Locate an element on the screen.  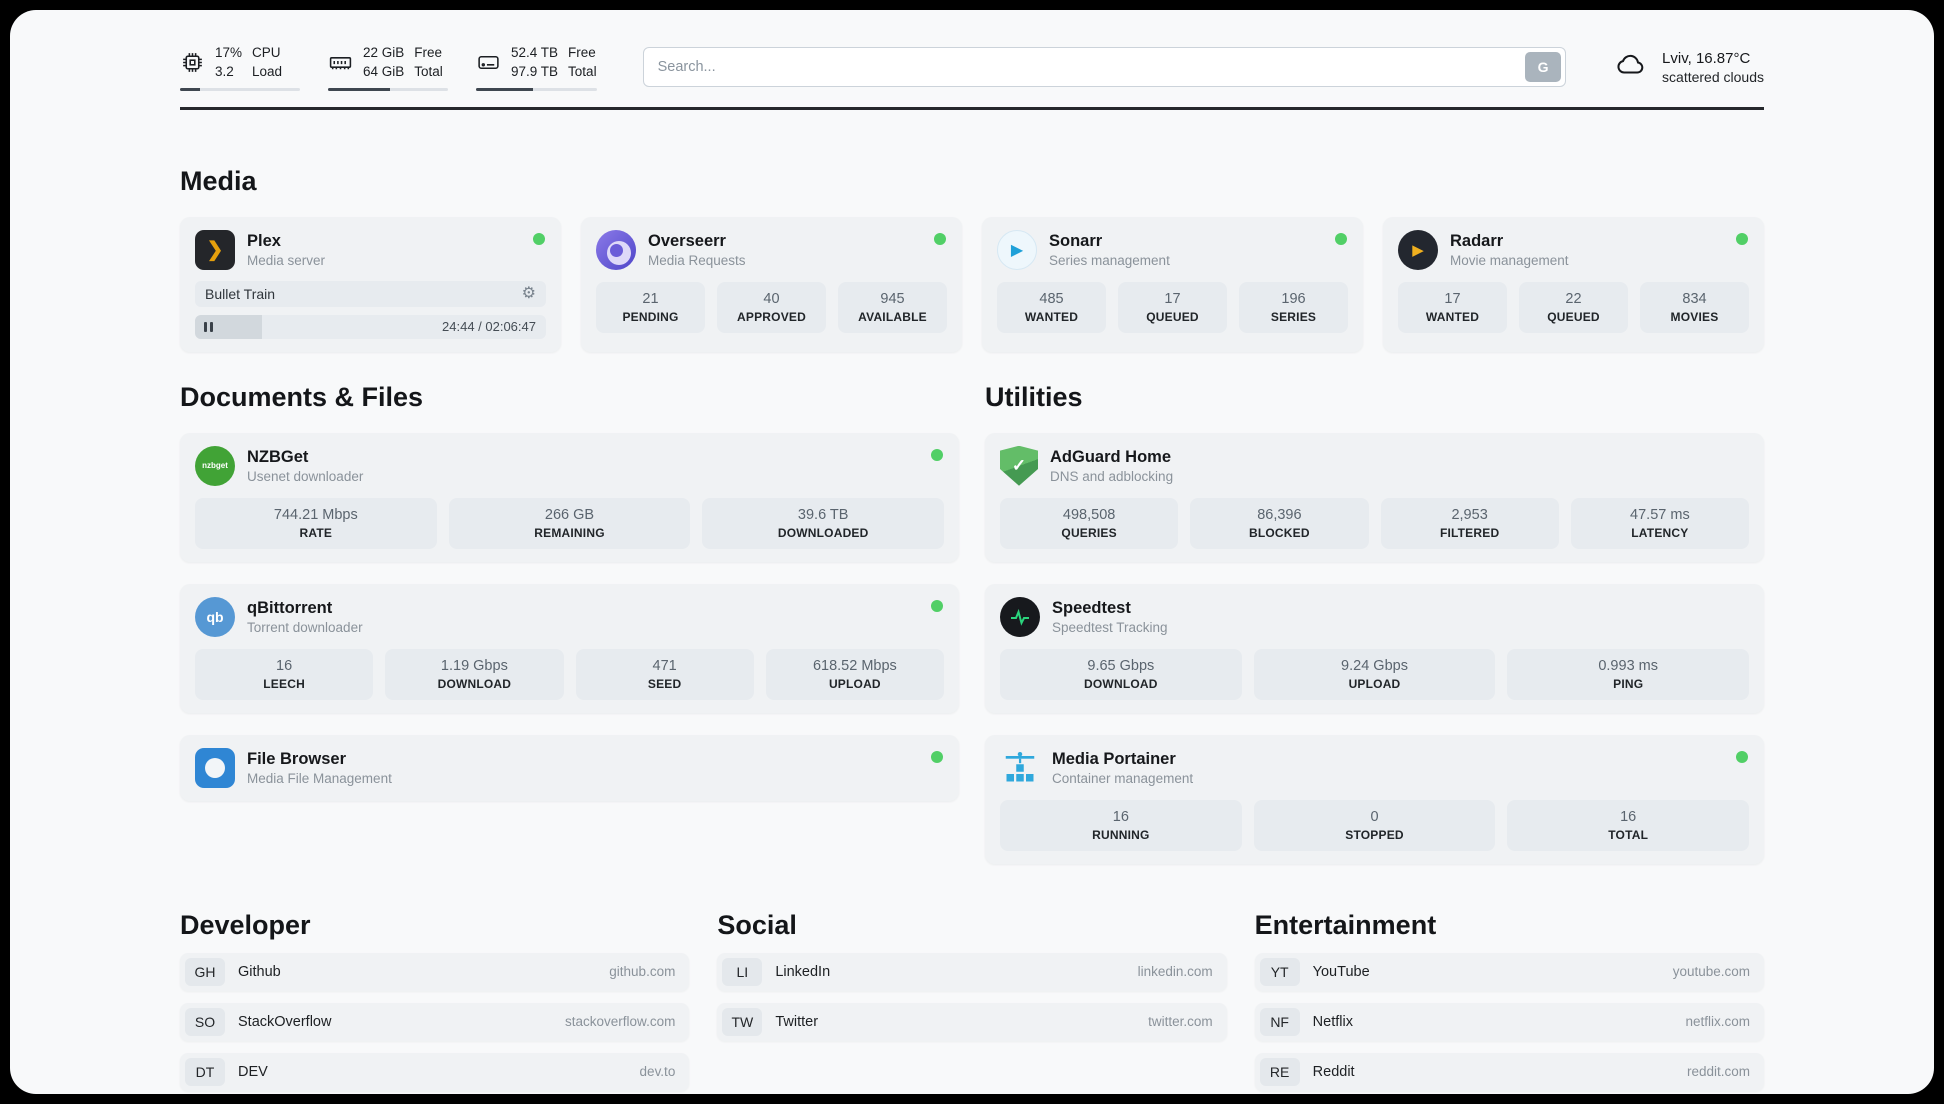
bookmark-abbr: SO is located at coordinates (205, 1021).